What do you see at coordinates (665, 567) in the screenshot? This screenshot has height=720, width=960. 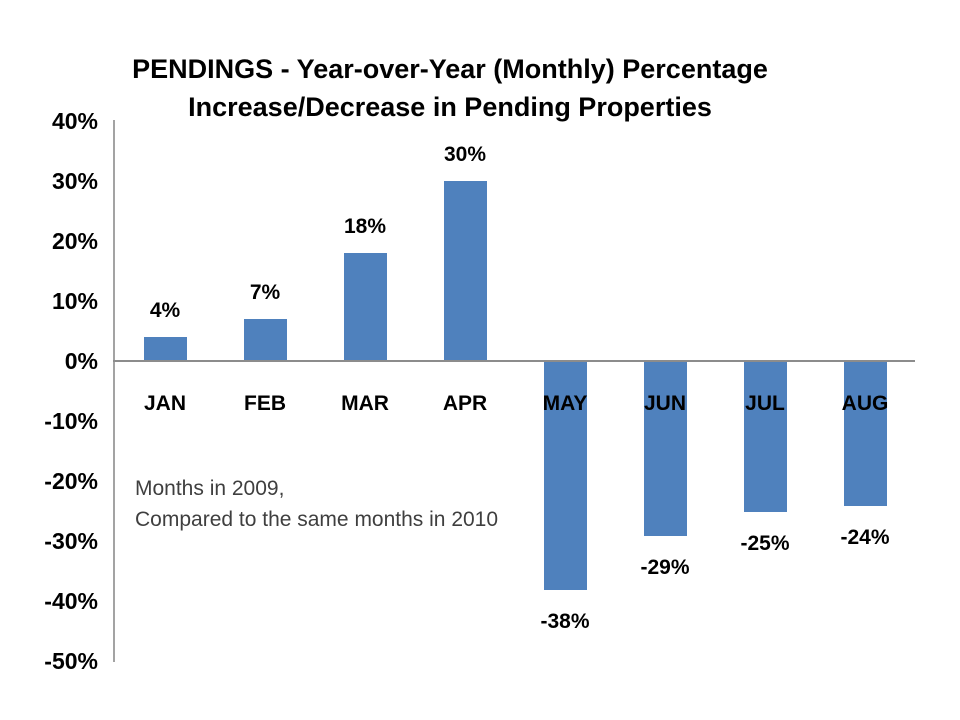 I see `data-label-jun: -29%` at bounding box center [665, 567].